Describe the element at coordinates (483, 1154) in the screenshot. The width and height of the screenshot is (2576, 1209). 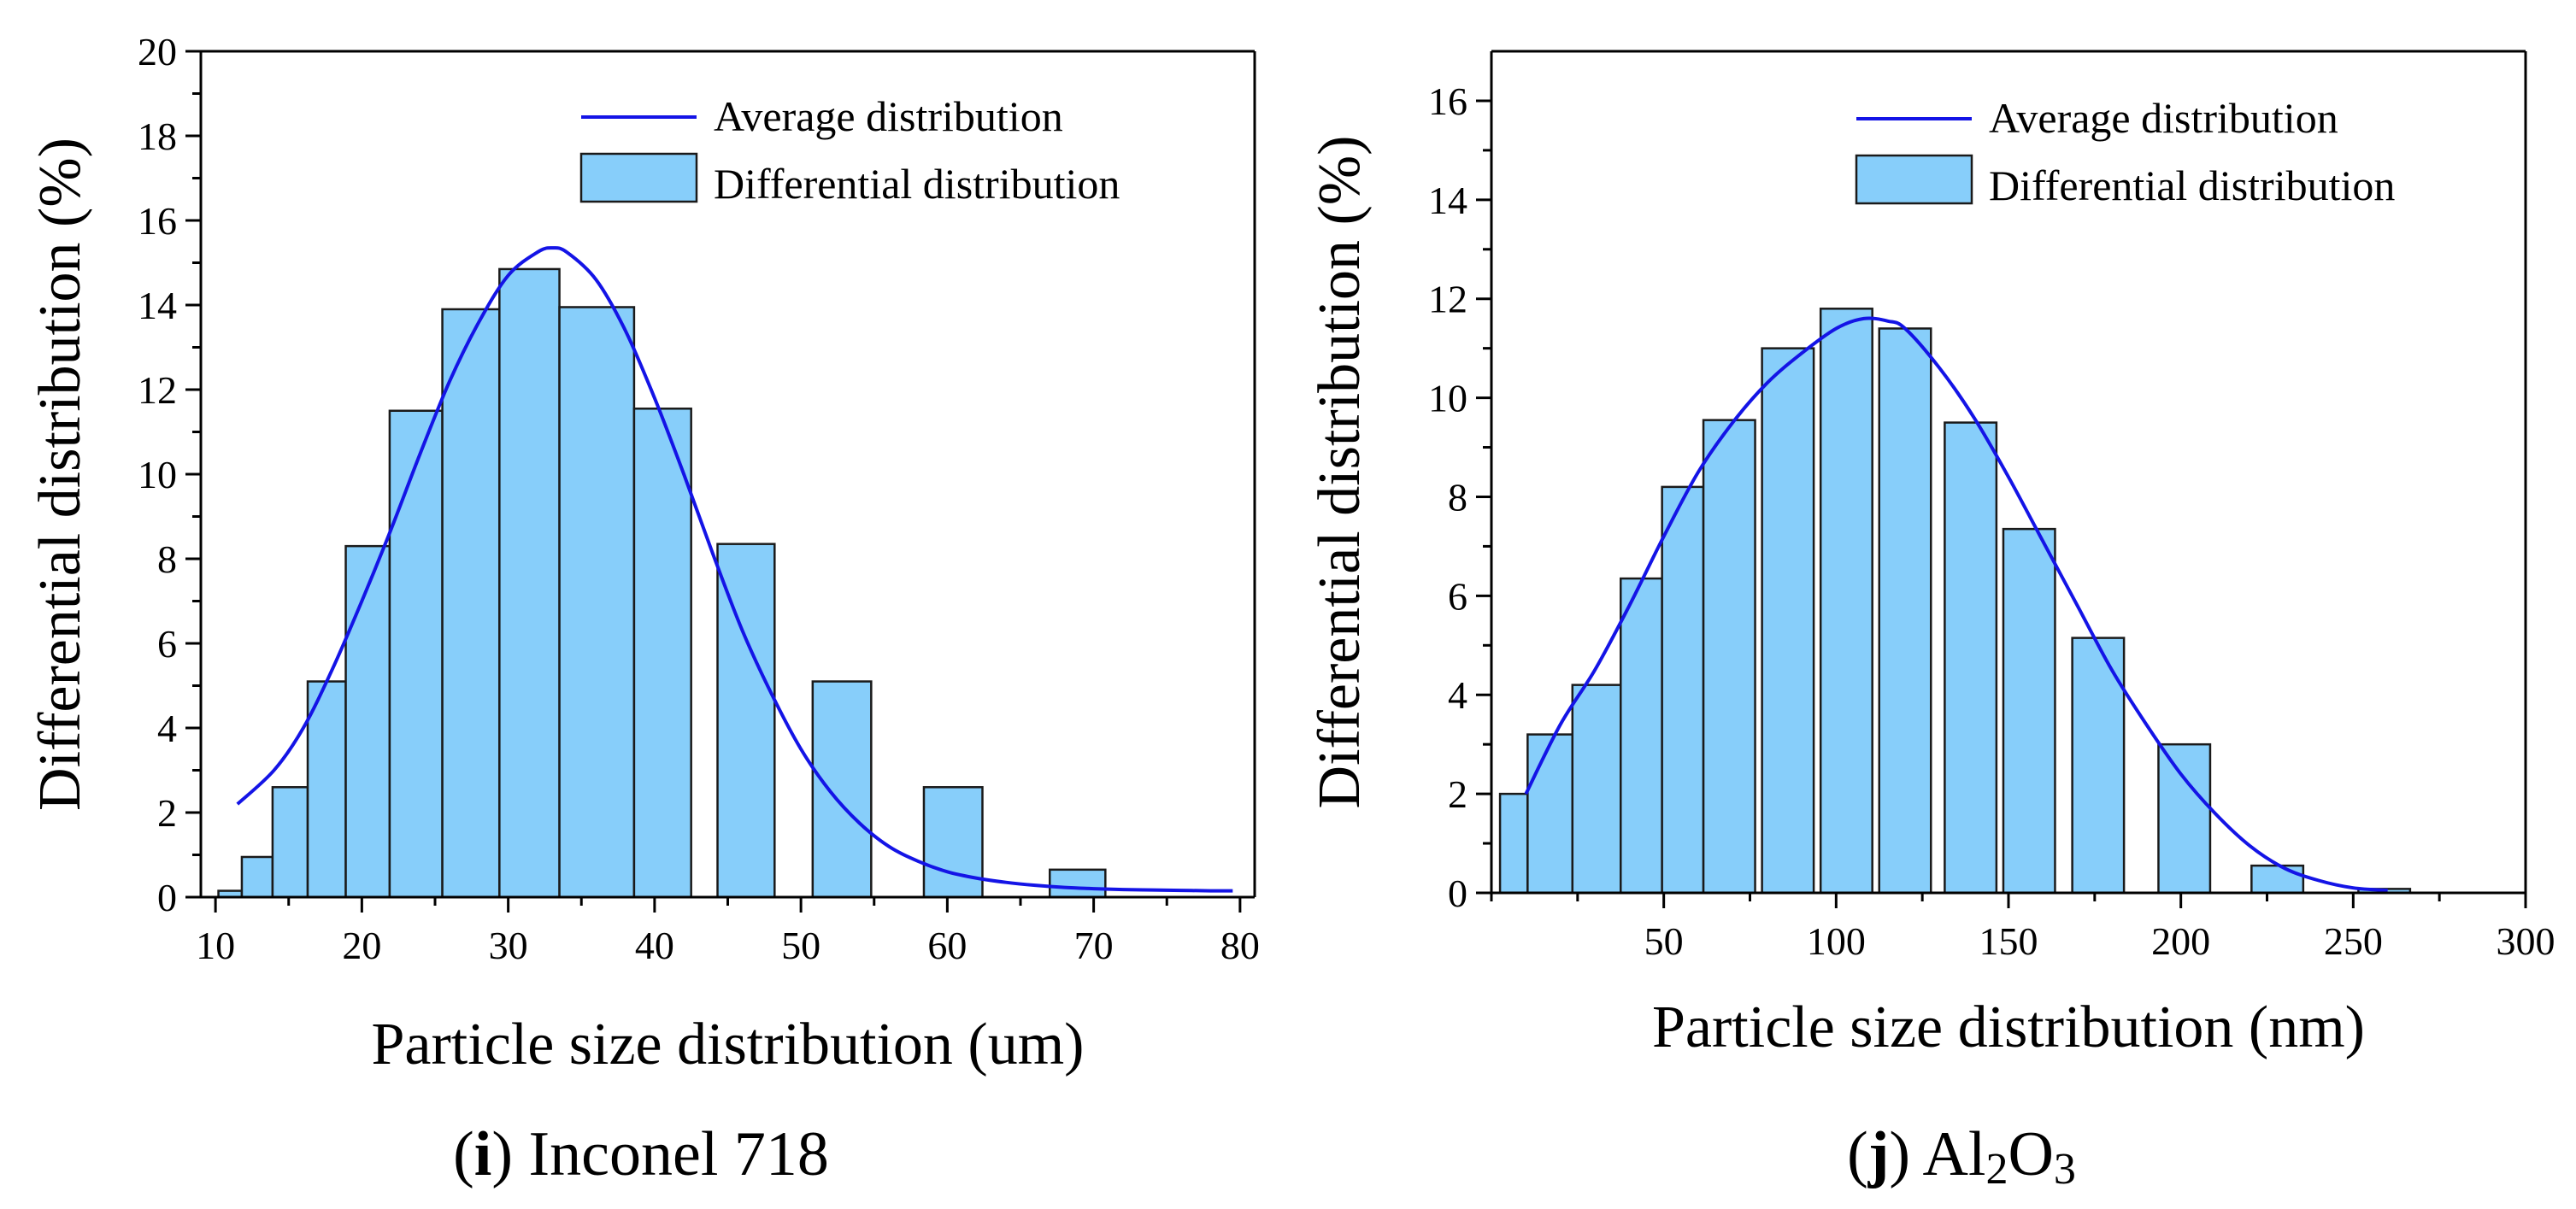
I see `caption-part-1: i` at that location.